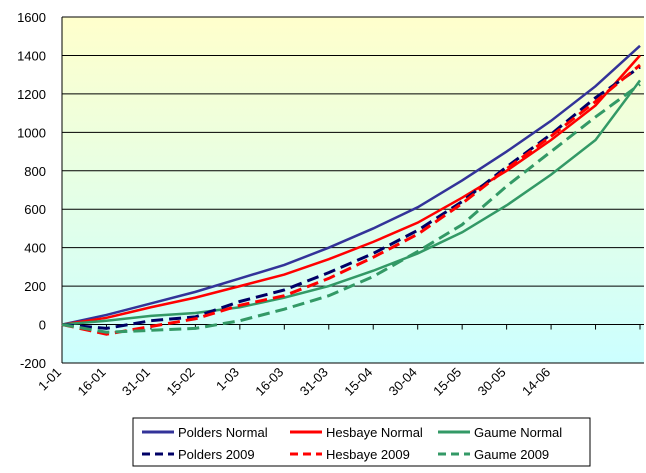 The width and height of the screenshot is (646, 473). What do you see at coordinates (374, 432) in the screenshot?
I see `legend-label: Hesbaye Normal` at bounding box center [374, 432].